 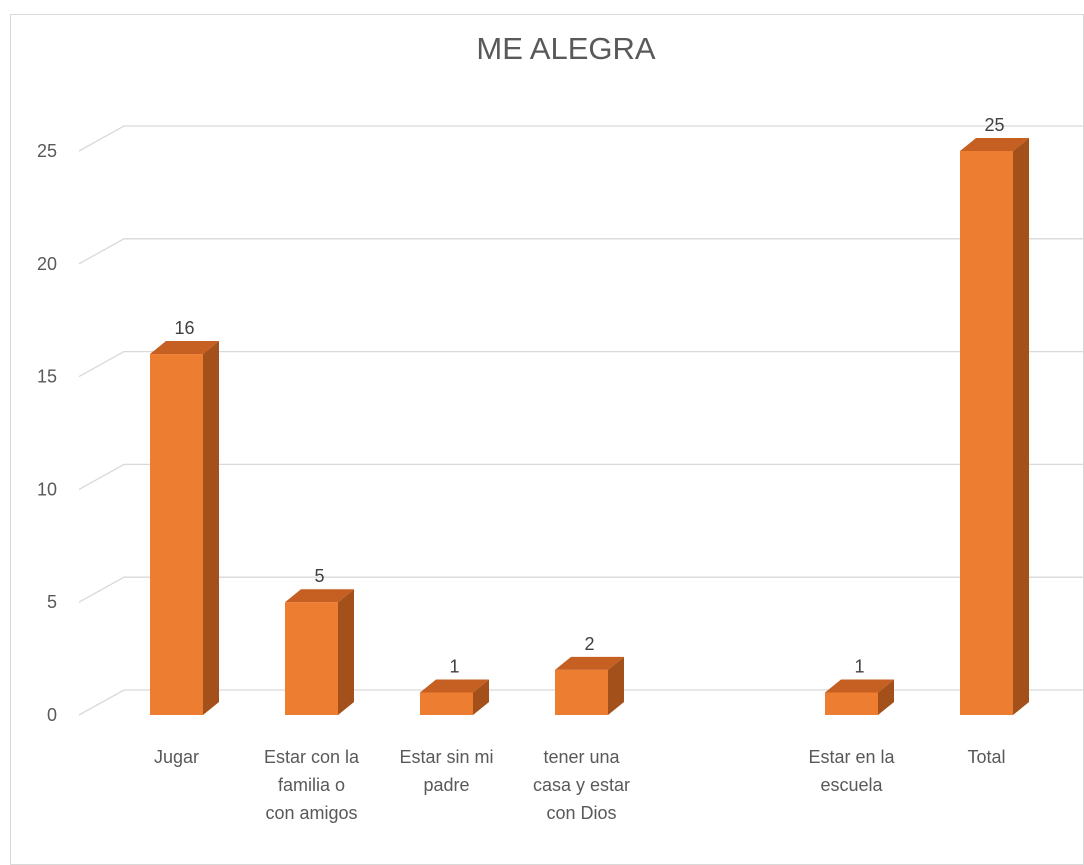 I want to click on y-axis-ticks: 0 5 10 15 20 25, so click(x=47, y=433).